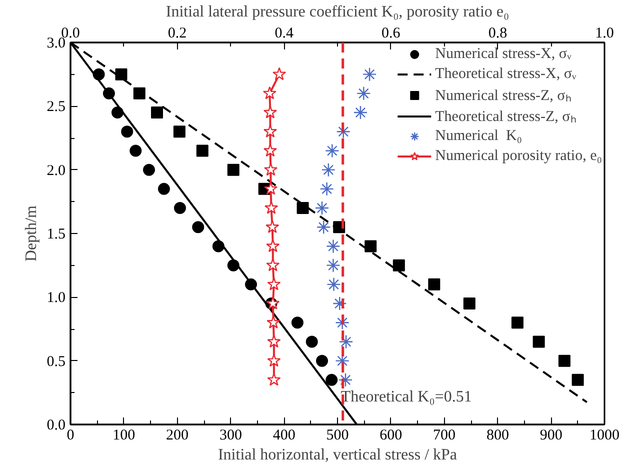 The width and height of the screenshot is (624, 466). Describe the element at coordinates (505, 117) in the screenshot. I see `legend-label: Theoretical stress-Z, σₕ` at that location.